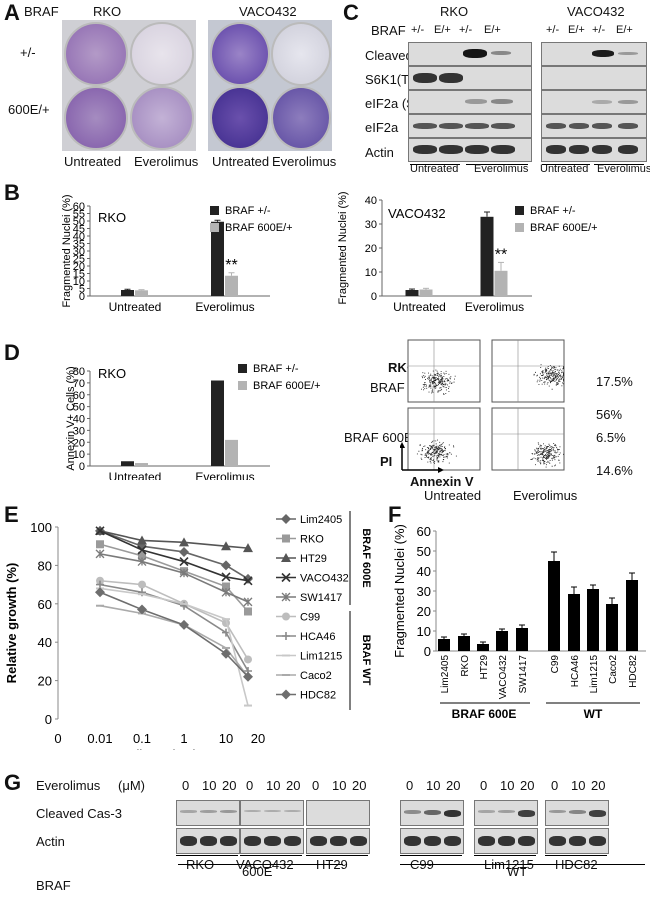  I want to click on annexin-arrow-head, so click(441, 470).